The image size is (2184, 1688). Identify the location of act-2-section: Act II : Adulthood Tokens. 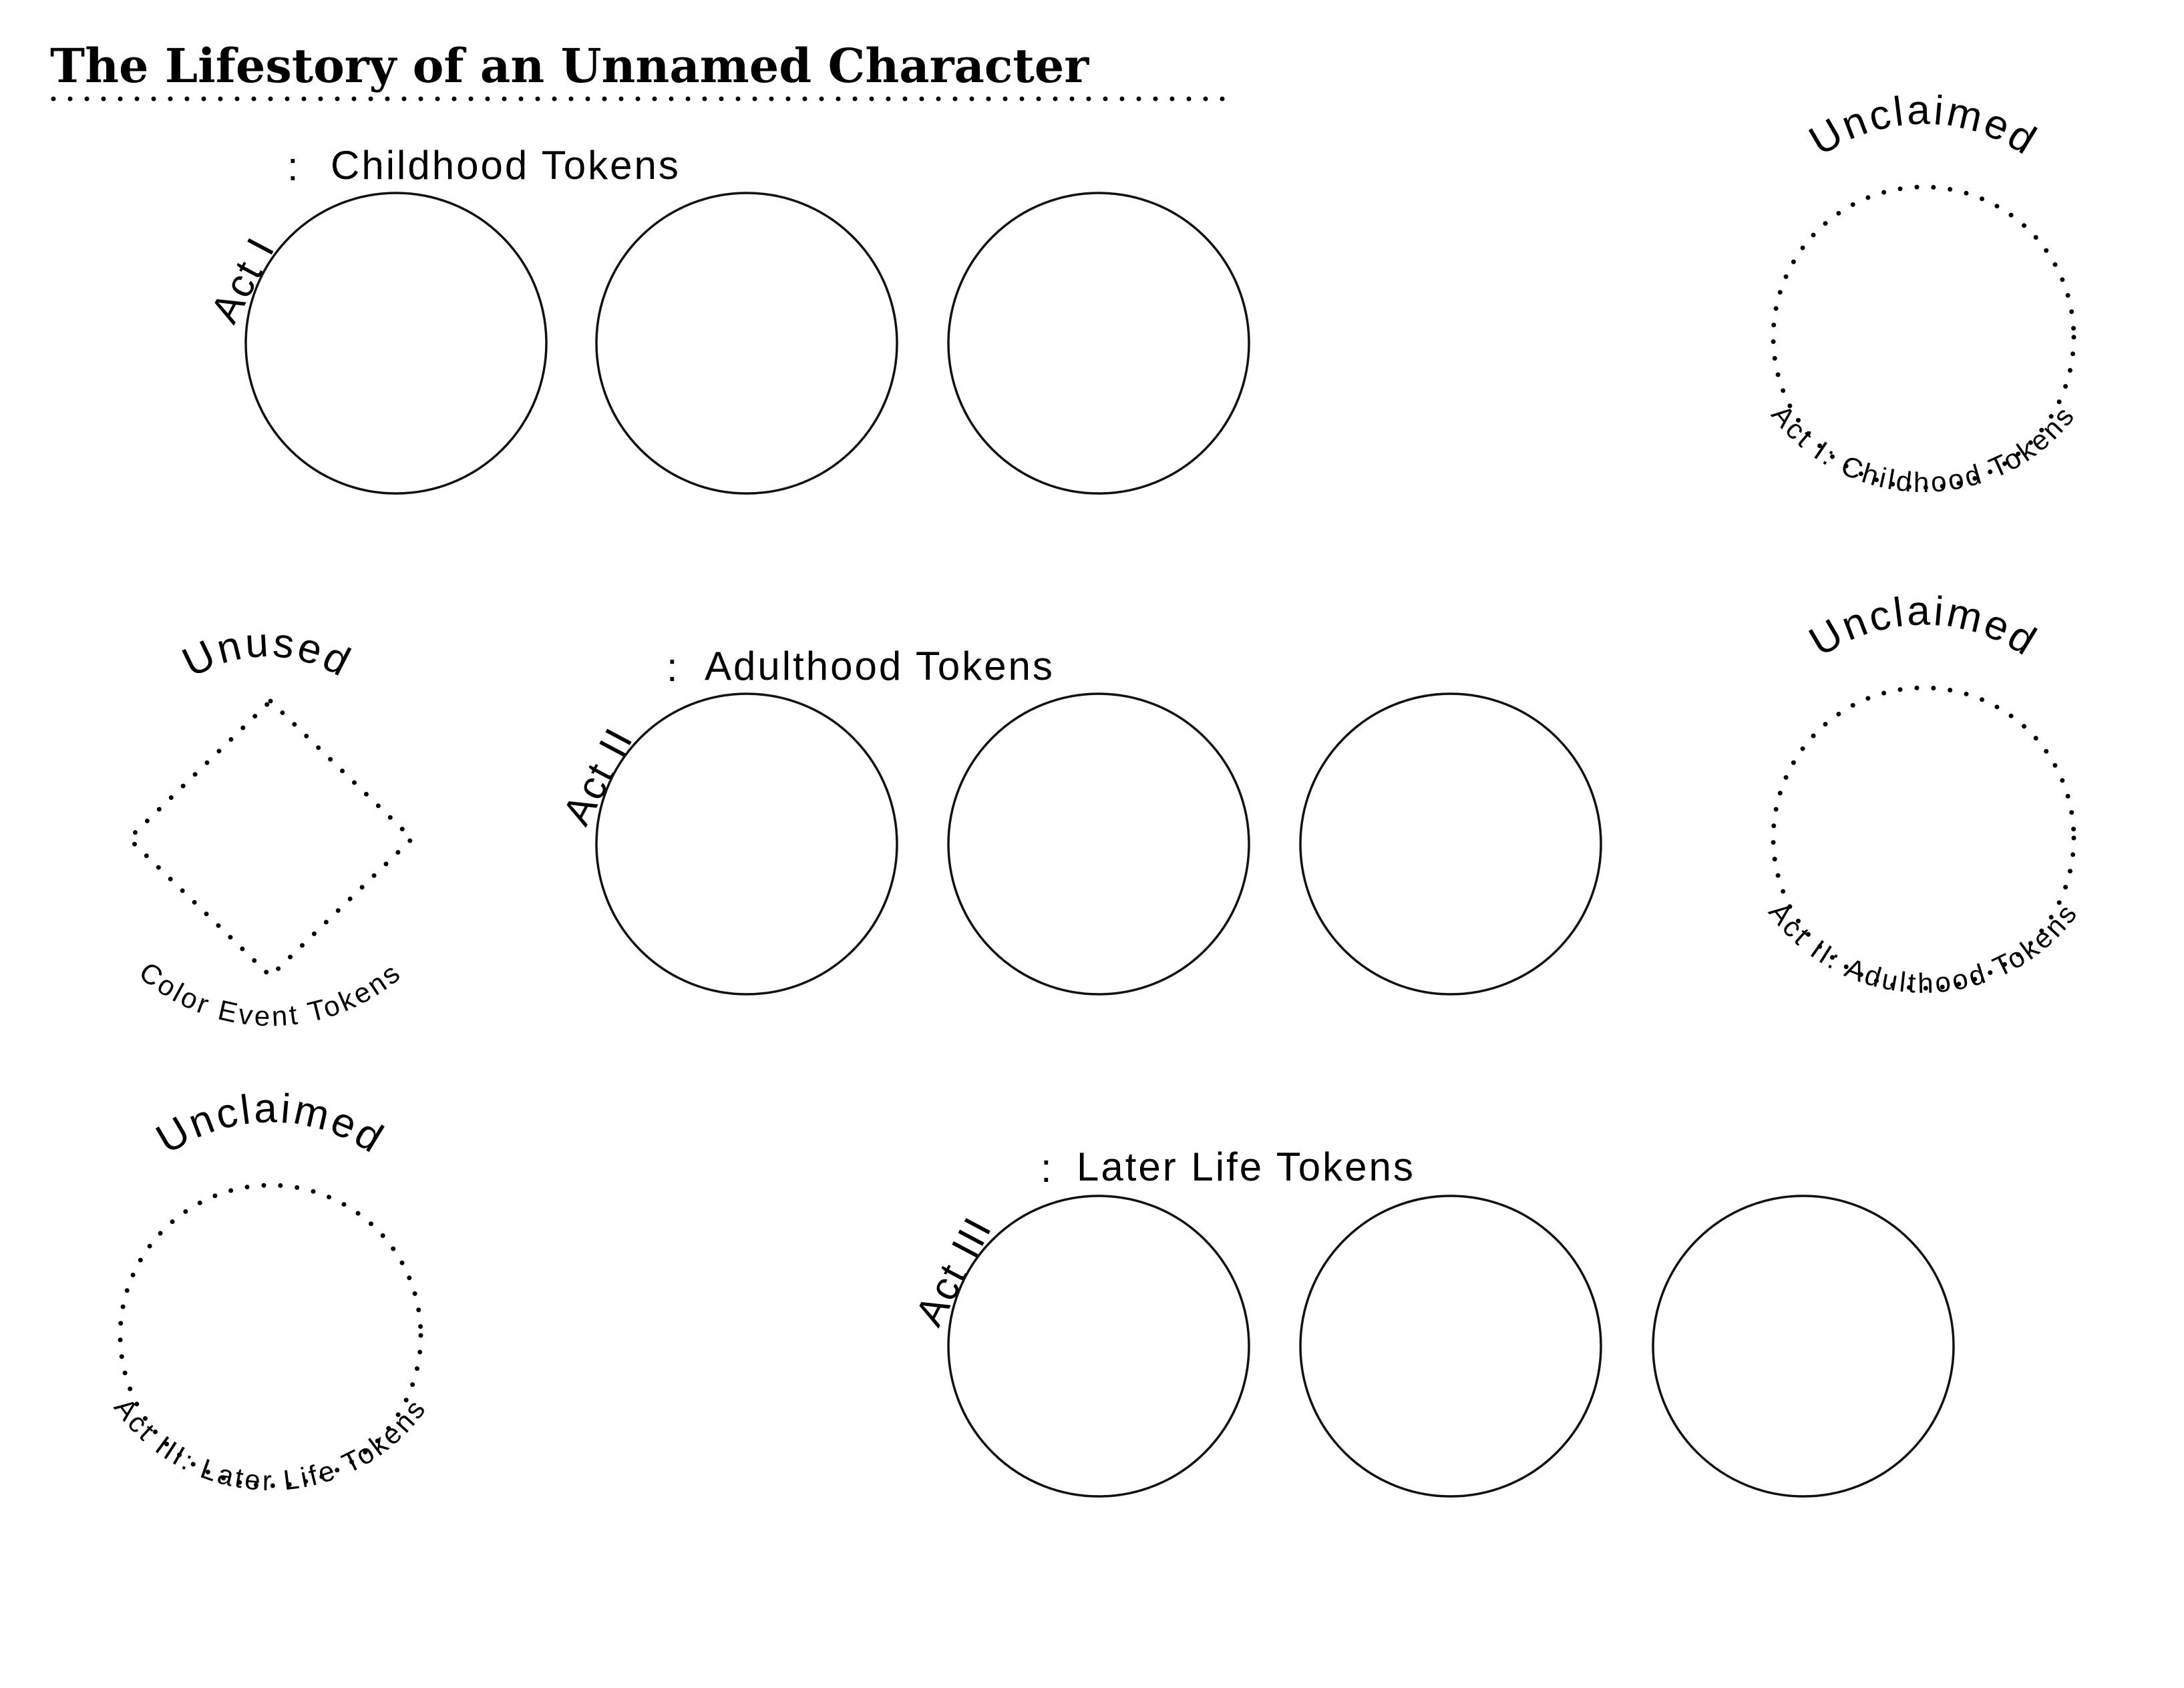
(1078, 819).